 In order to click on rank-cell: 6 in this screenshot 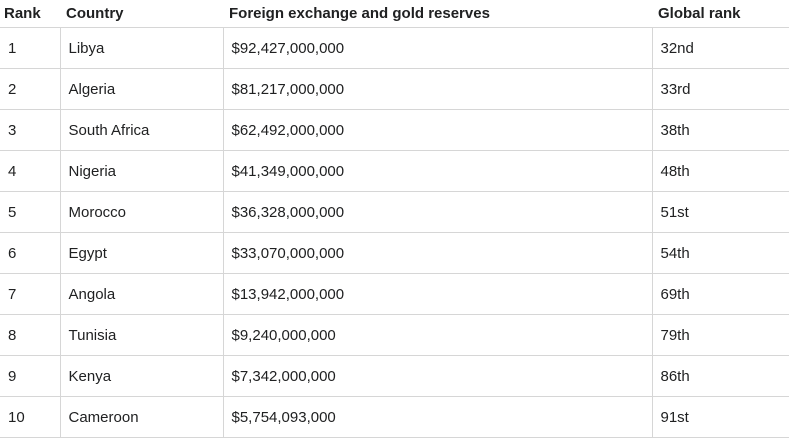, I will do `click(30, 253)`.